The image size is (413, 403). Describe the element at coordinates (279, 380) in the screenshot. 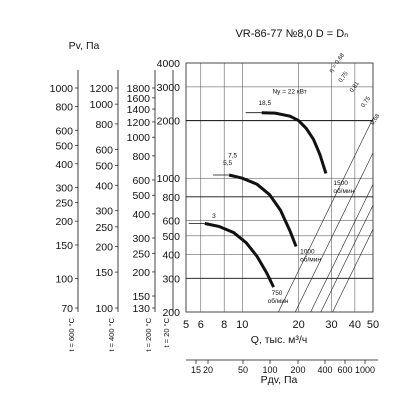

I see `pdv-axis-label: Pдv, Па` at that location.